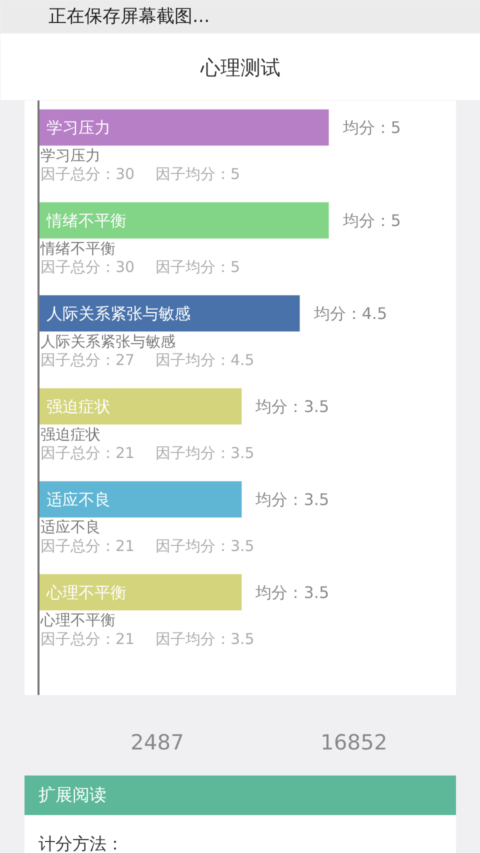 The height and width of the screenshot is (853, 480). Describe the element at coordinates (86, 220) in the screenshot. I see `y-tick-label: 情绪不平衡` at that location.